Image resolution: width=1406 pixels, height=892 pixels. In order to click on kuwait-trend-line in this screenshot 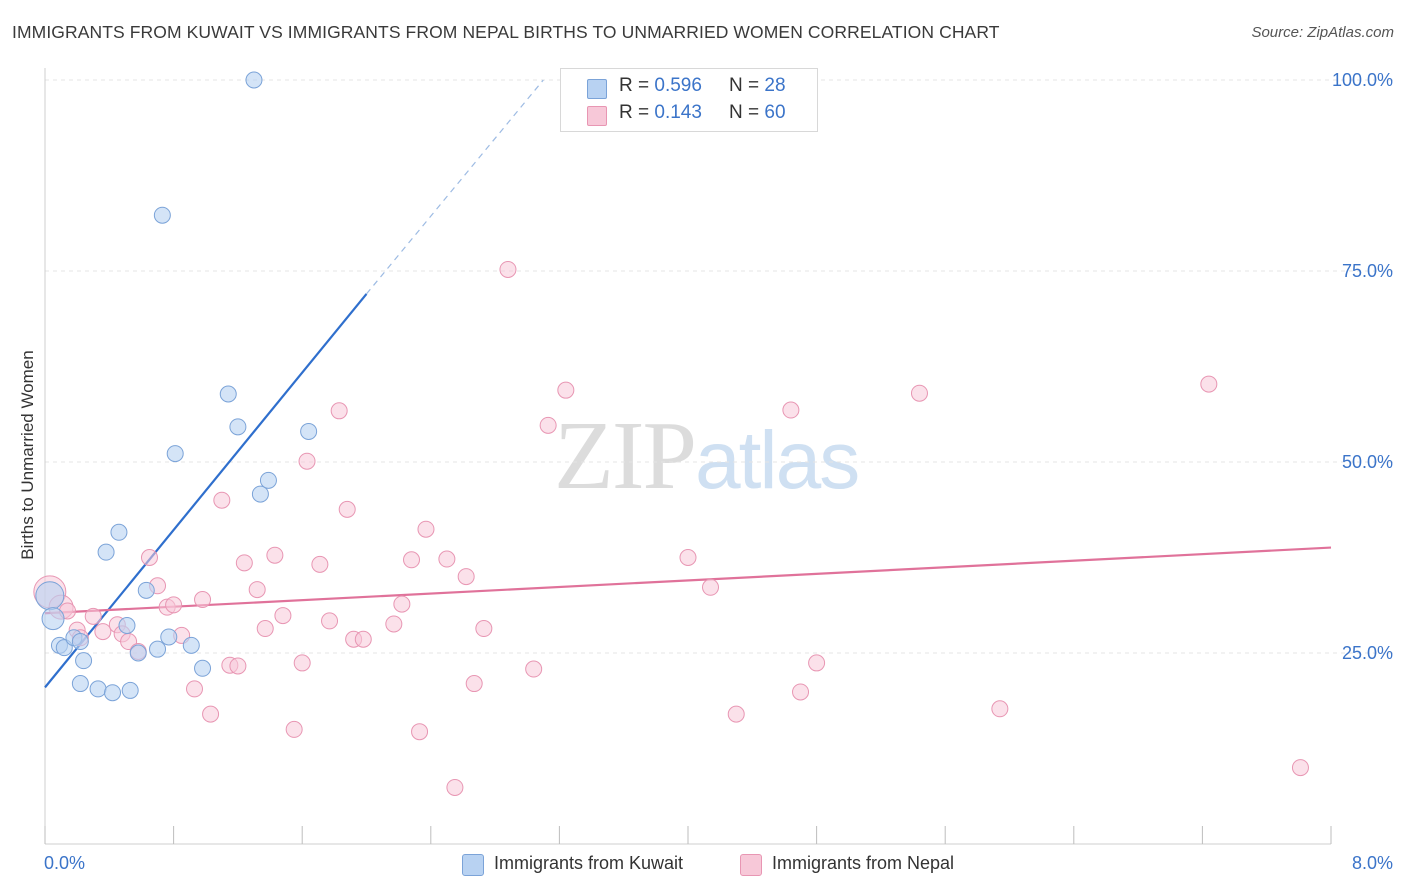, I will do `click(206, 491)`.